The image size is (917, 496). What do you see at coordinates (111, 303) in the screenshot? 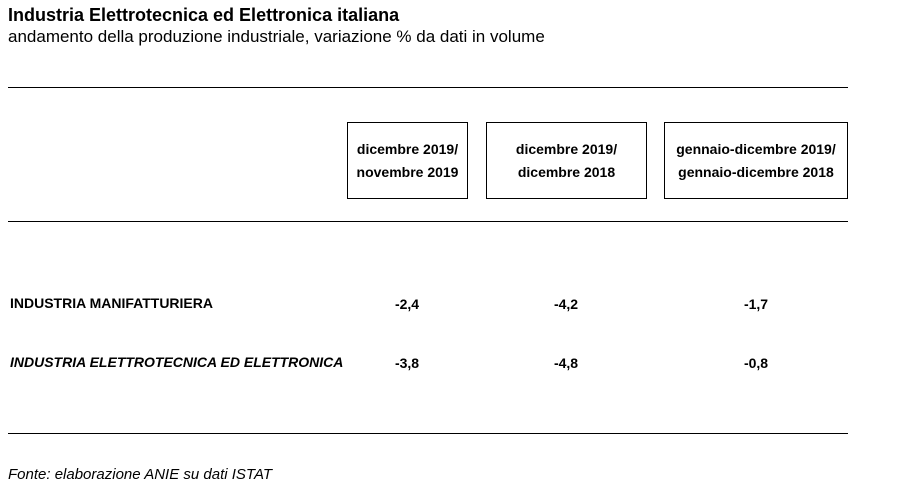
I see `row-label-manifatturiera: INDUSTRIA MANIFATTURIERA` at bounding box center [111, 303].